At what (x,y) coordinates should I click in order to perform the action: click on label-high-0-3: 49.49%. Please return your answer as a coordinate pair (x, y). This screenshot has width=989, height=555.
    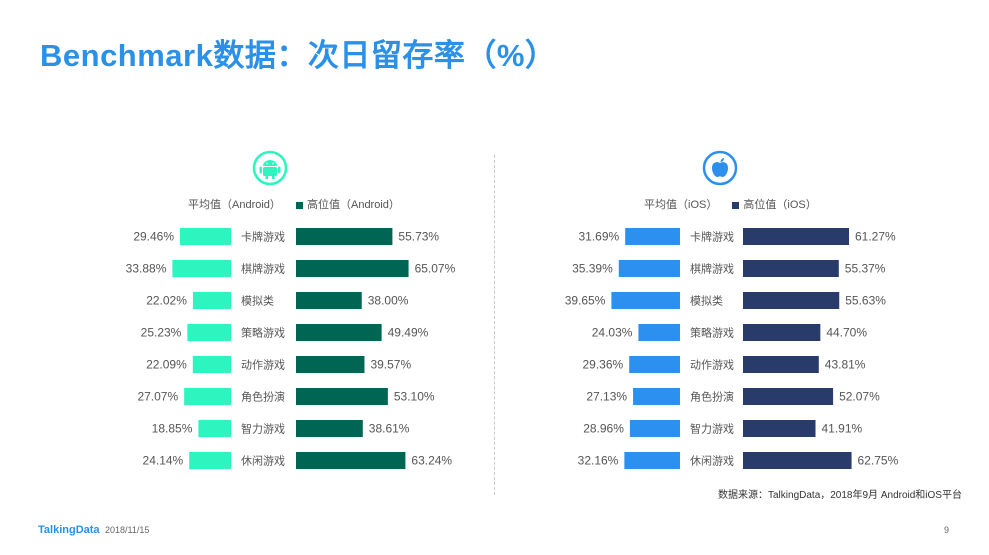
    Looking at the image, I should click on (408, 333).